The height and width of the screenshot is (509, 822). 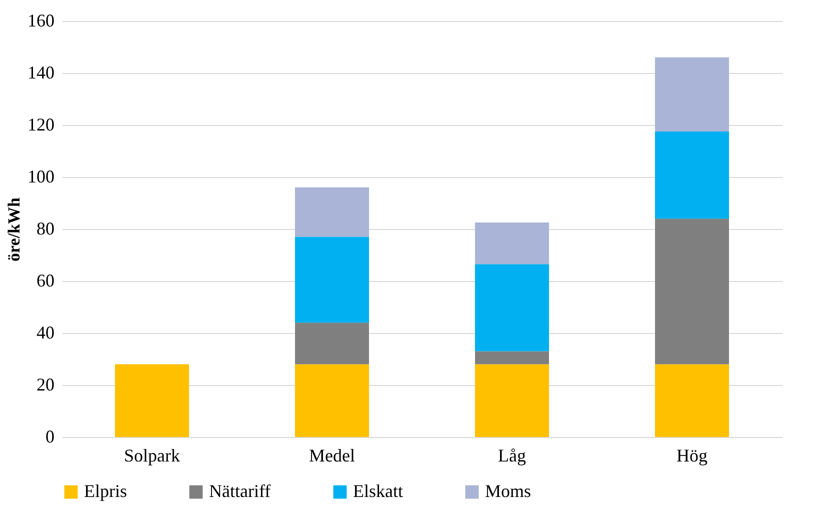 What do you see at coordinates (152, 456) in the screenshot?
I see `x-tick-label: Solpark` at bounding box center [152, 456].